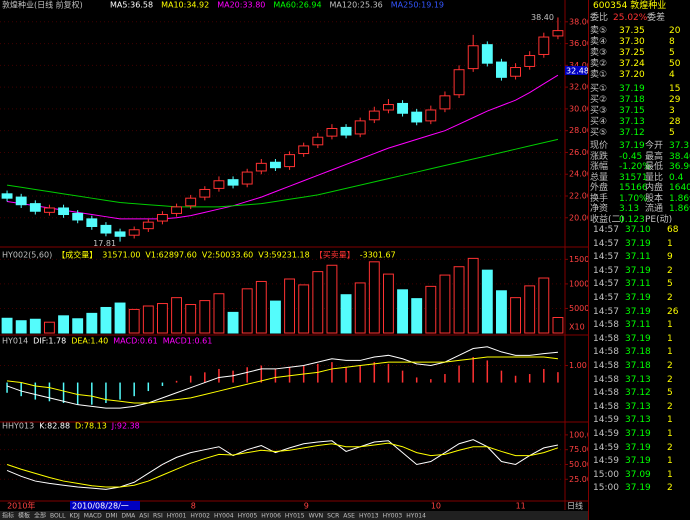  What do you see at coordinates (89, 341) in the screenshot?
I see `macd-header: DEA:1.40` at bounding box center [89, 341].